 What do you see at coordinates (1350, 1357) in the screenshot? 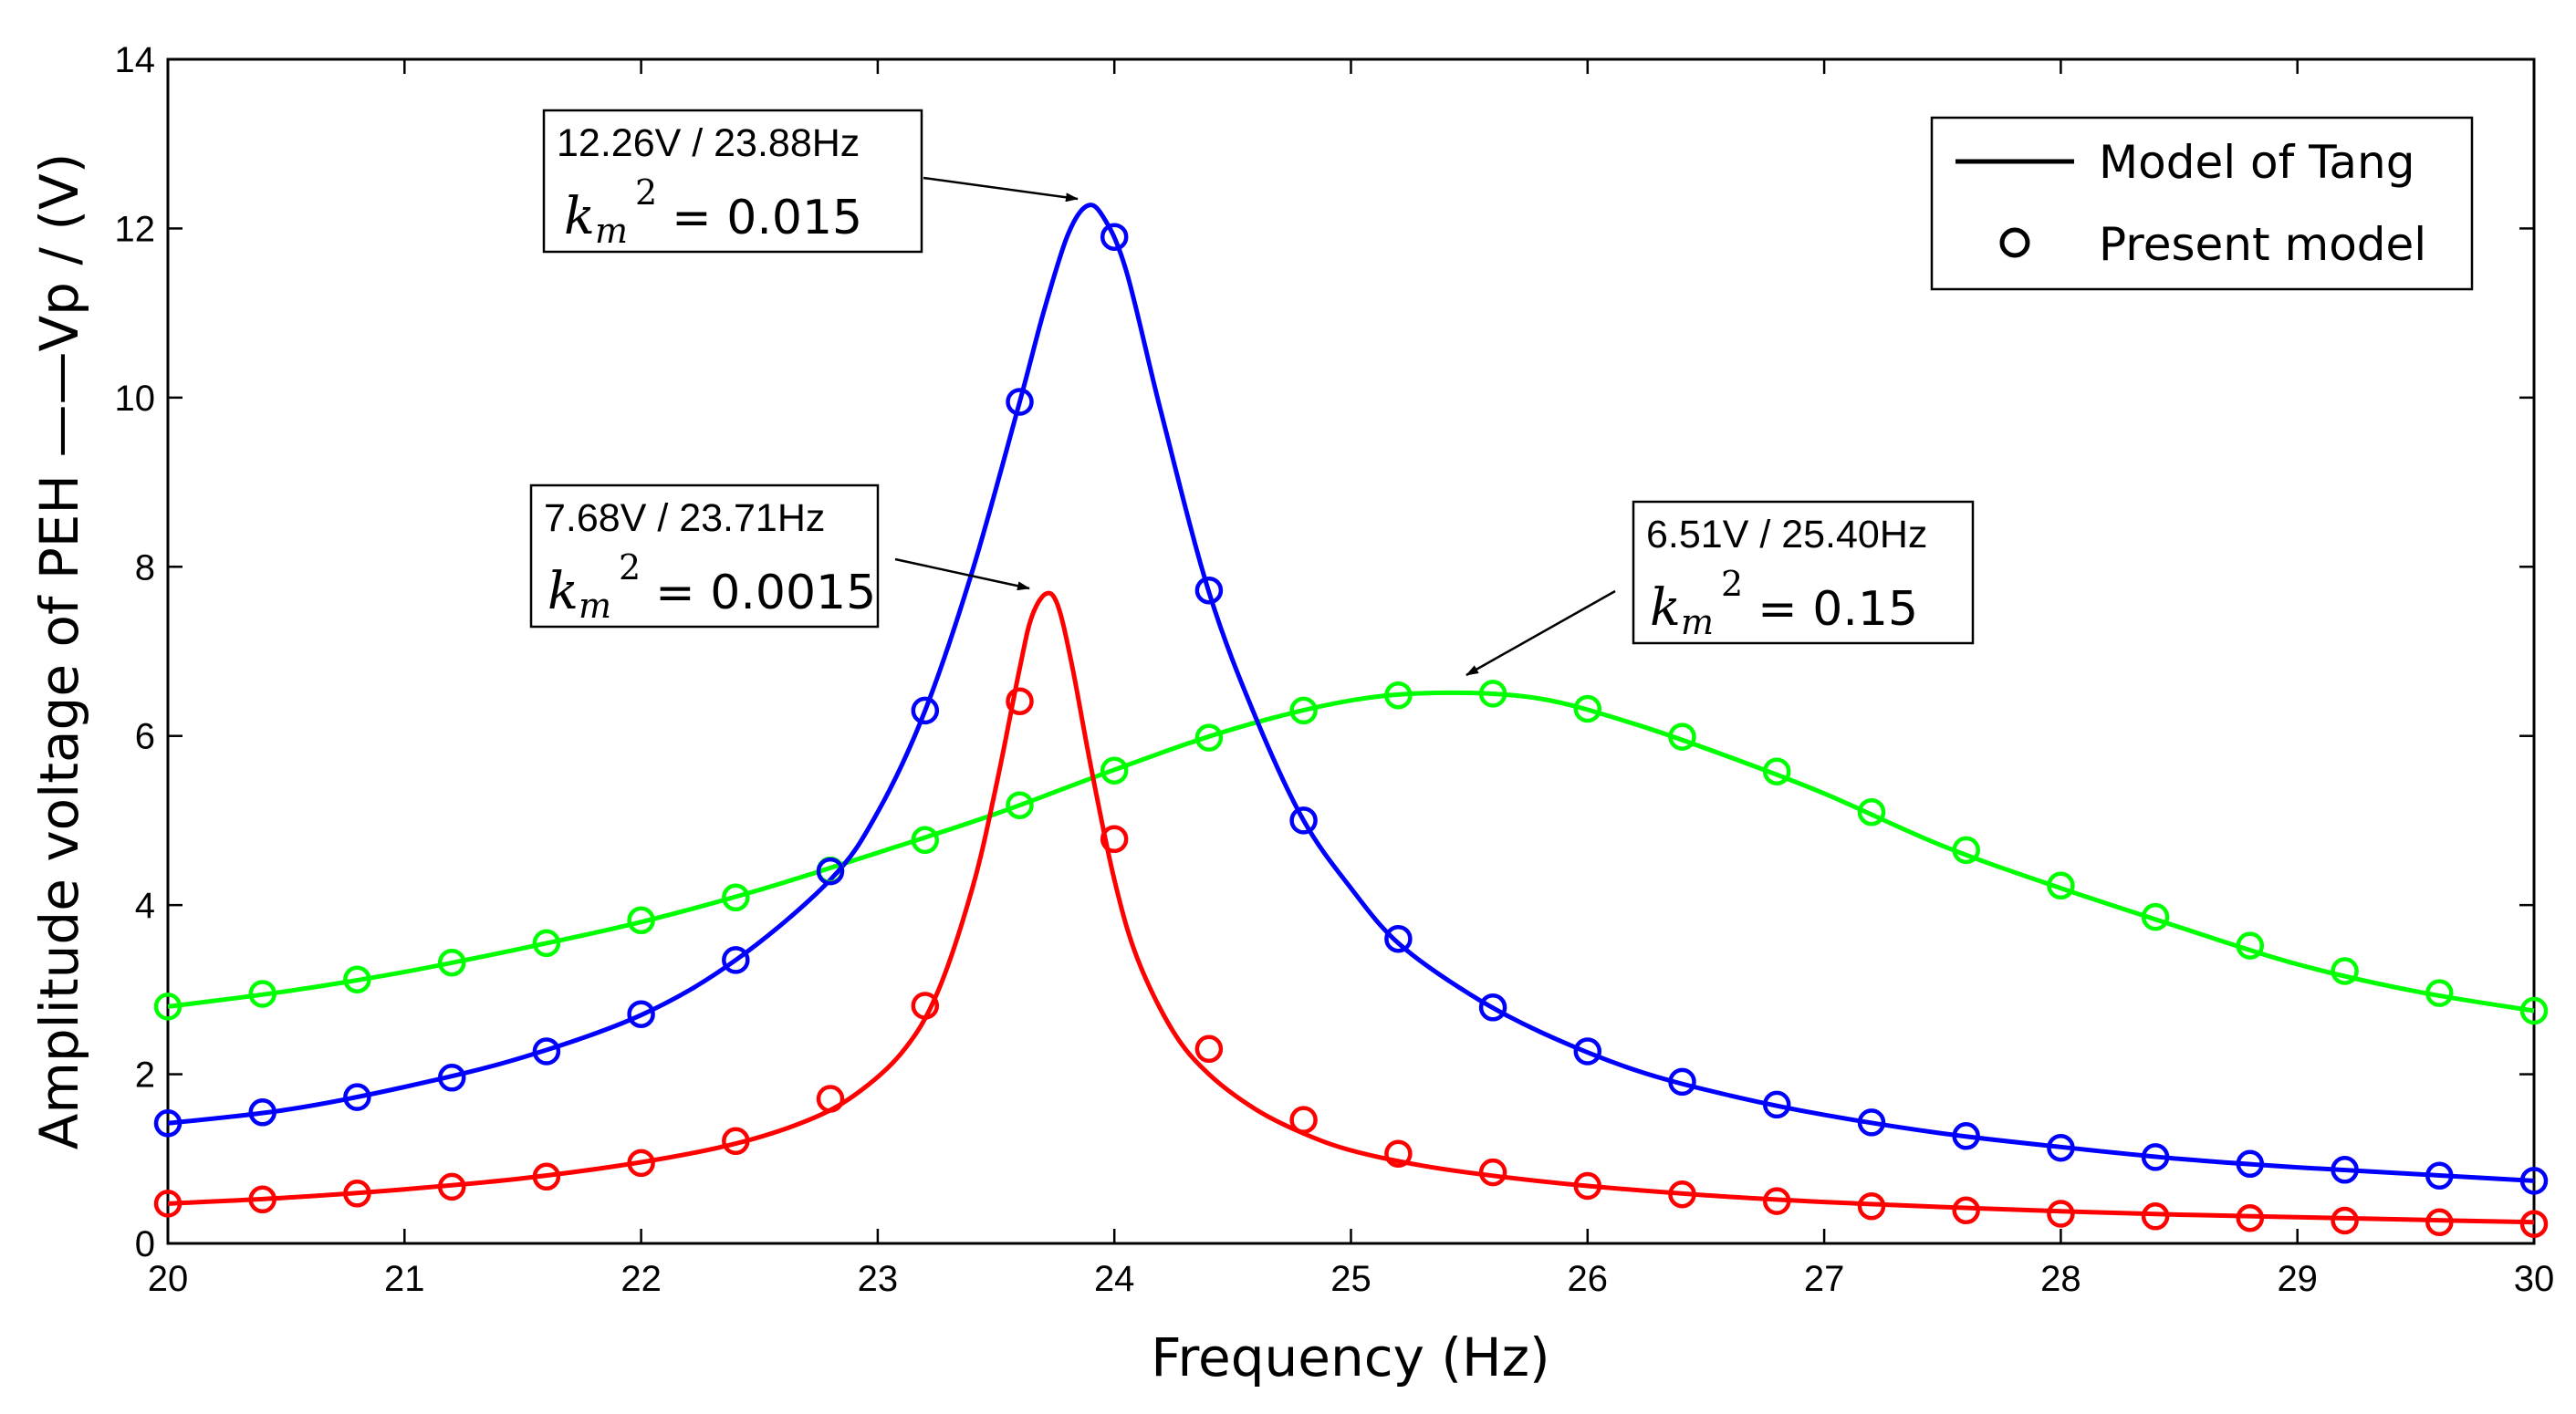
I see `x-axis-label: Frequency (Hz)` at bounding box center [1350, 1357].